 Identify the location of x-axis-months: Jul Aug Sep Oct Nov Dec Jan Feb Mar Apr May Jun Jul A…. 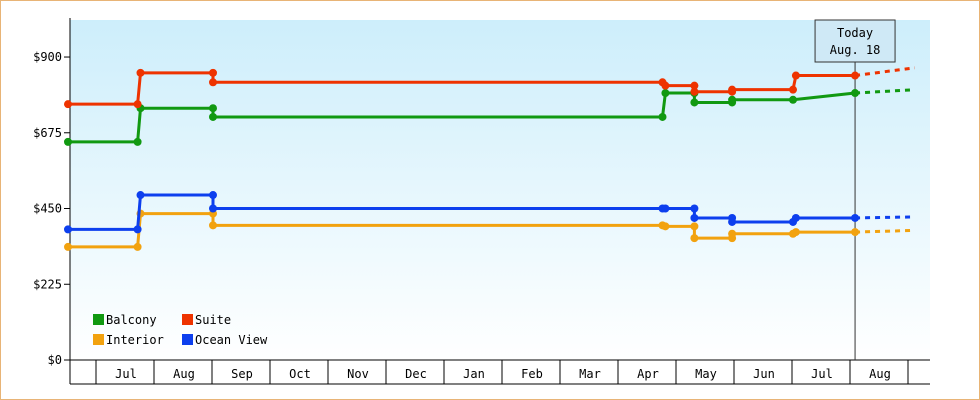
(502, 372).